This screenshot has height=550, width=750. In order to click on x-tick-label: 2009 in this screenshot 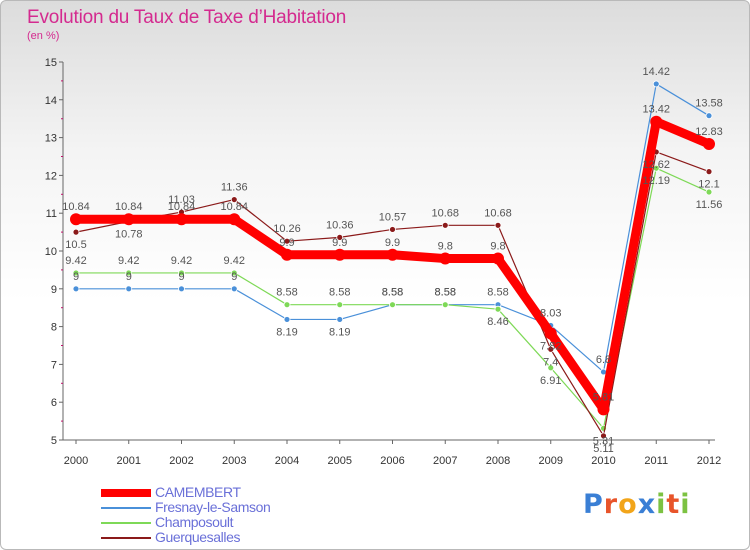, I will do `click(551, 461)`.